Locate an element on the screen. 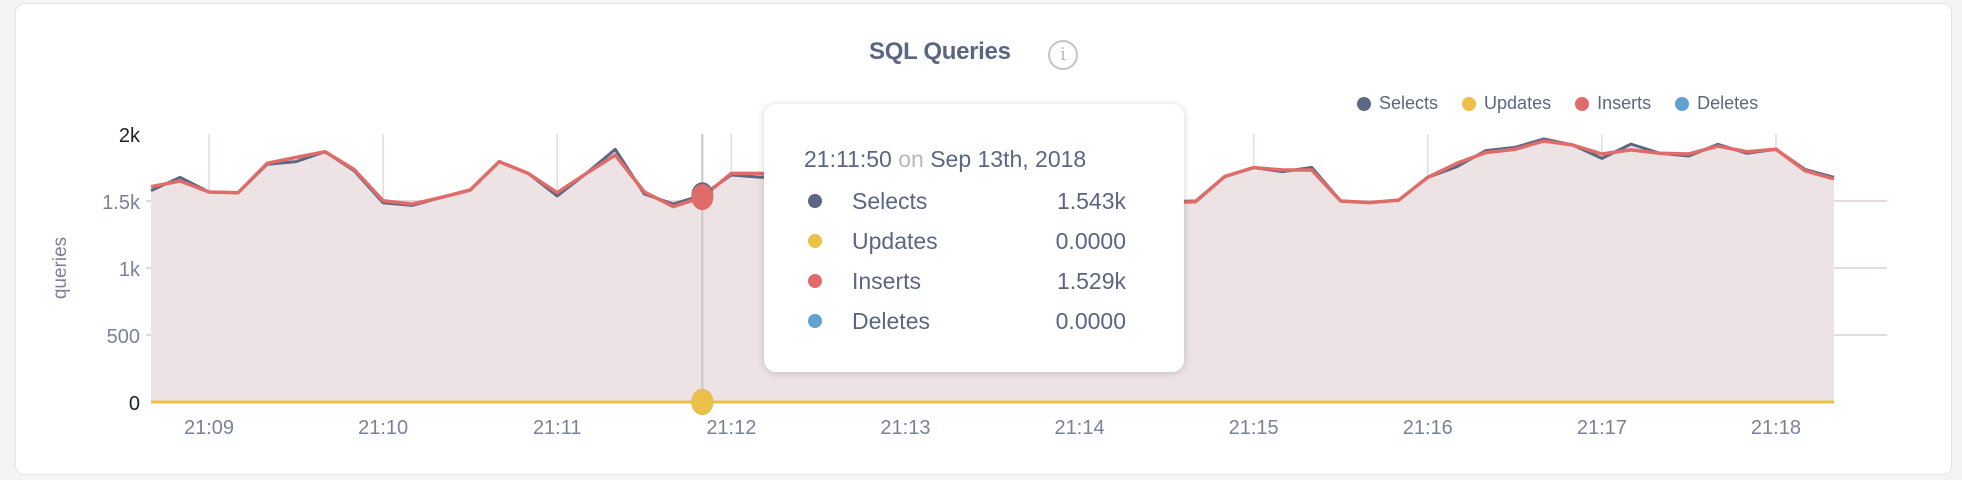  x-tick-label: 21:16 is located at coordinates (1428, 428).